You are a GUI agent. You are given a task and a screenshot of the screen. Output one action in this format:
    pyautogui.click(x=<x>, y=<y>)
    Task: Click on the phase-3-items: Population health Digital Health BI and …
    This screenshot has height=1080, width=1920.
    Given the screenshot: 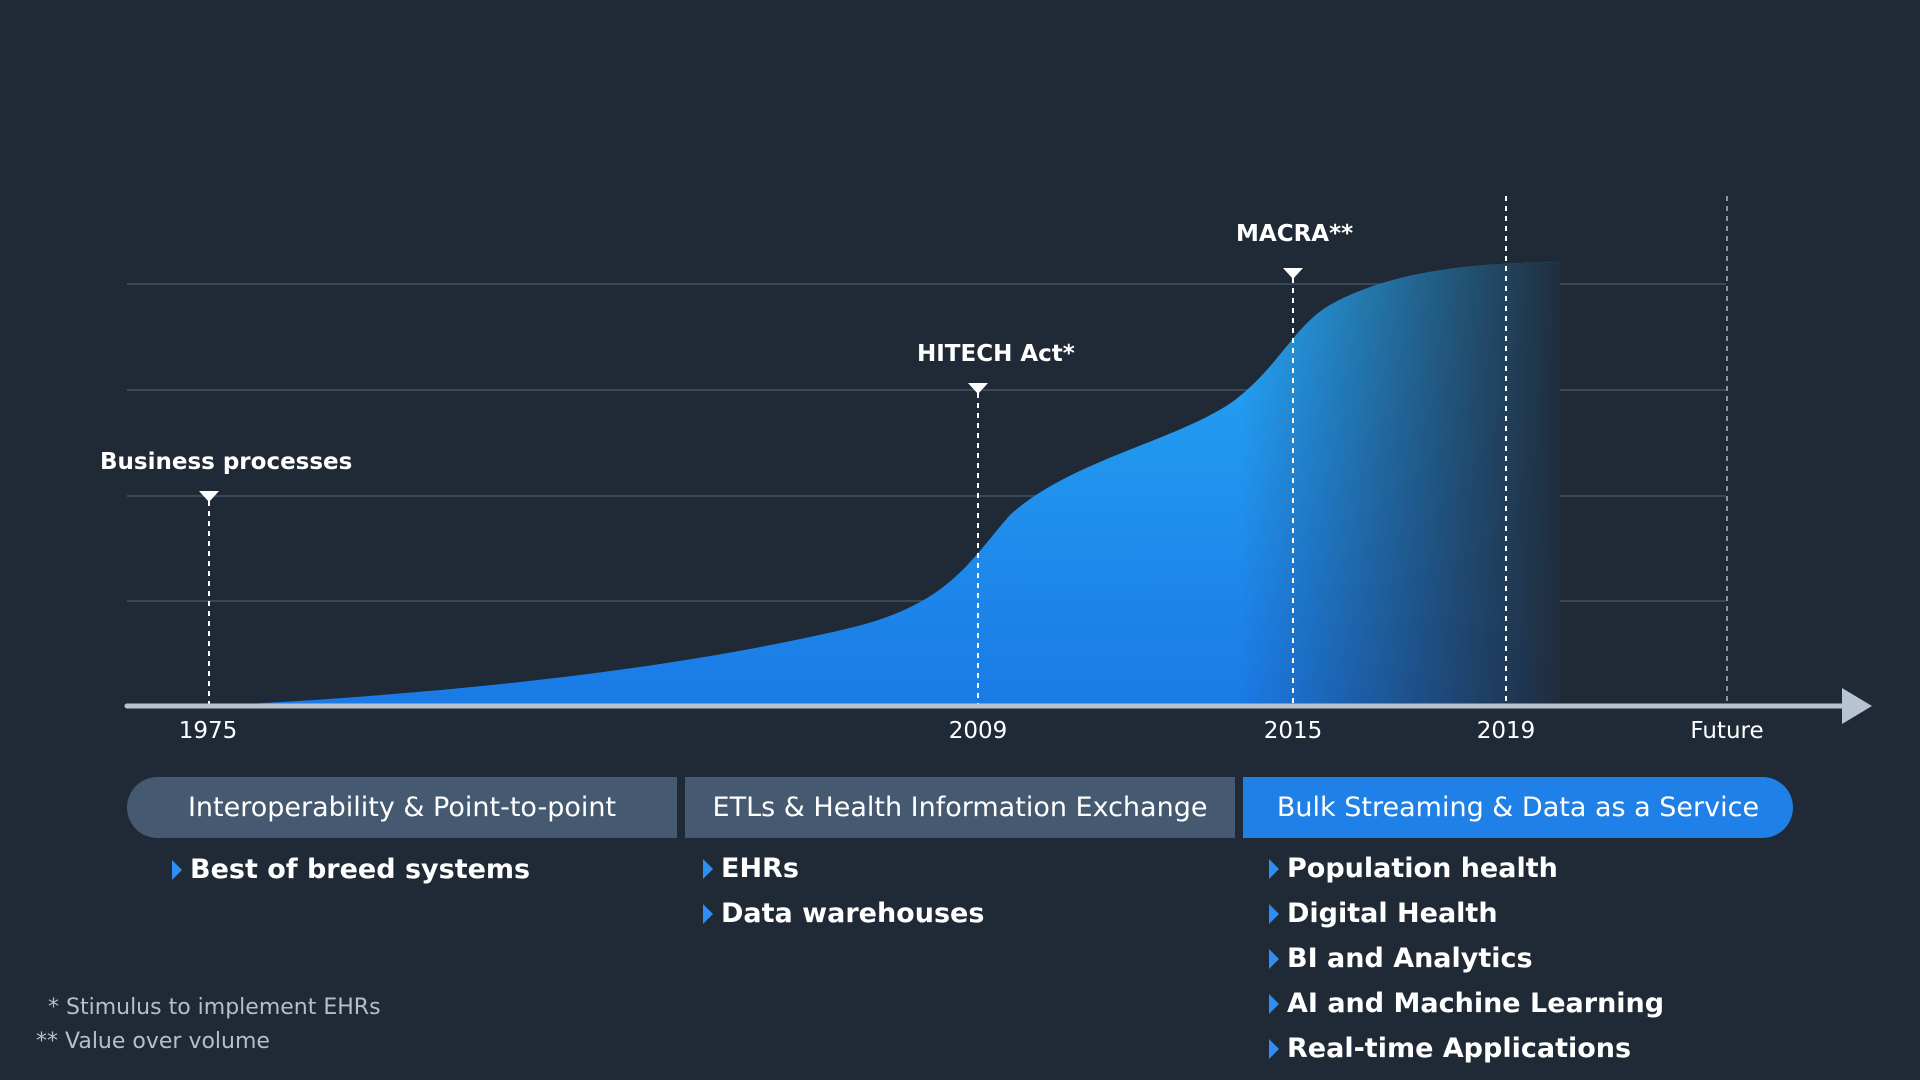 What is the action you would take?
    pyautogui.click(x=1466, y=958)
    